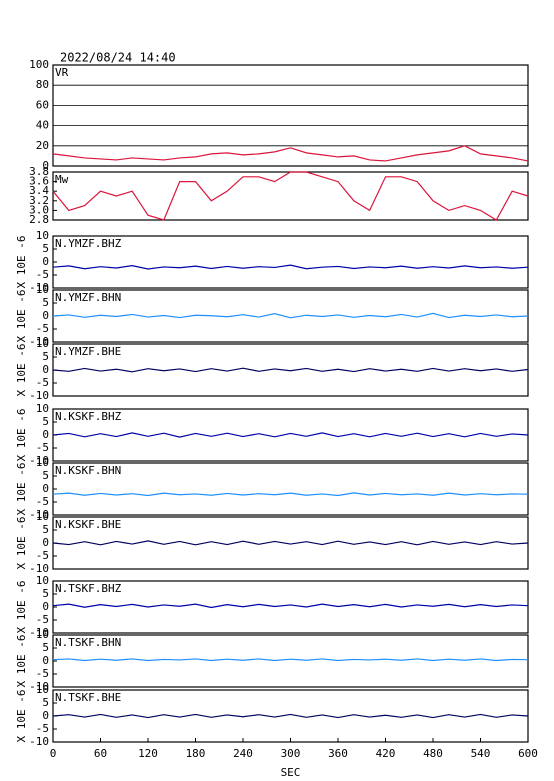 Image resolution: width=554 pixels, height=781 pixels. I want to click on series-label: N.YMZF.BHN, so click(88, 297).